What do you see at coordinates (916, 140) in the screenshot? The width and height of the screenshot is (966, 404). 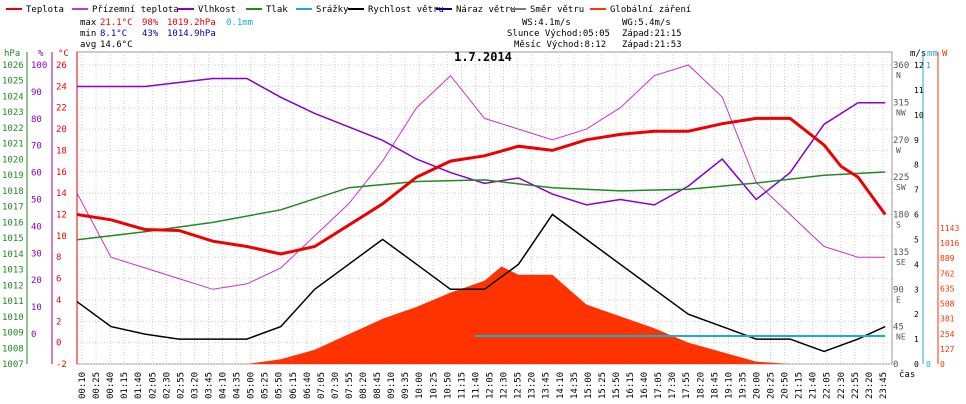 I see `ms-tick: 9` at bounding box center [916, 140].